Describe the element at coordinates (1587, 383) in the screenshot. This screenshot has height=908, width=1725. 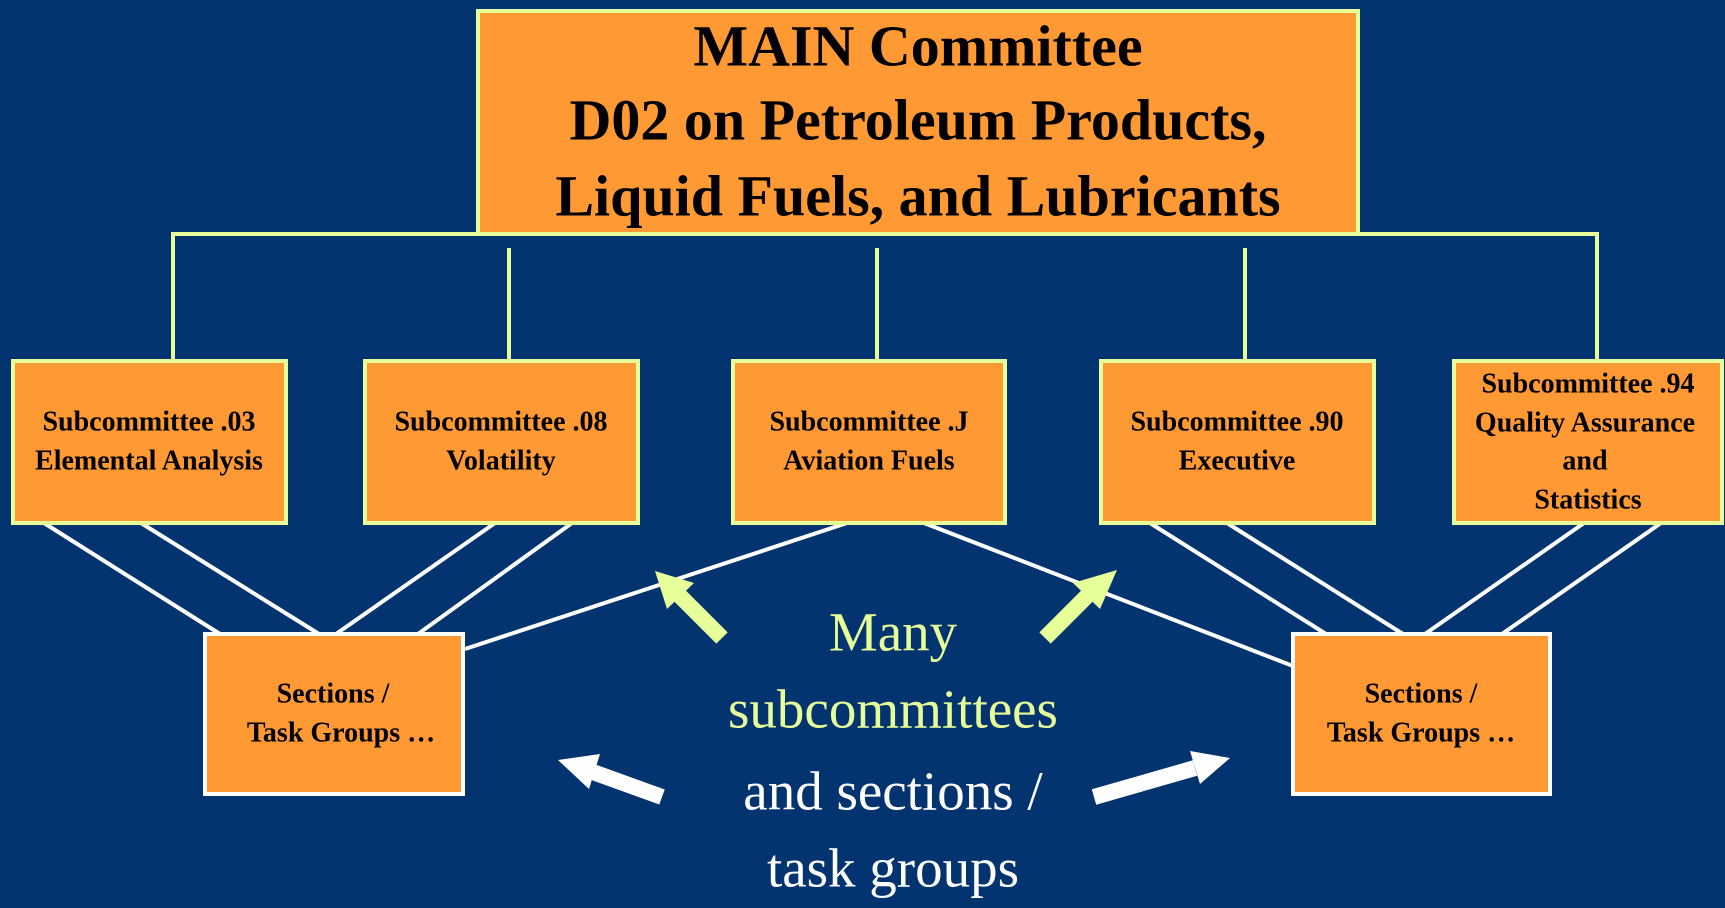
I see `subcommittee-label: Subcommittee .94` at that location.